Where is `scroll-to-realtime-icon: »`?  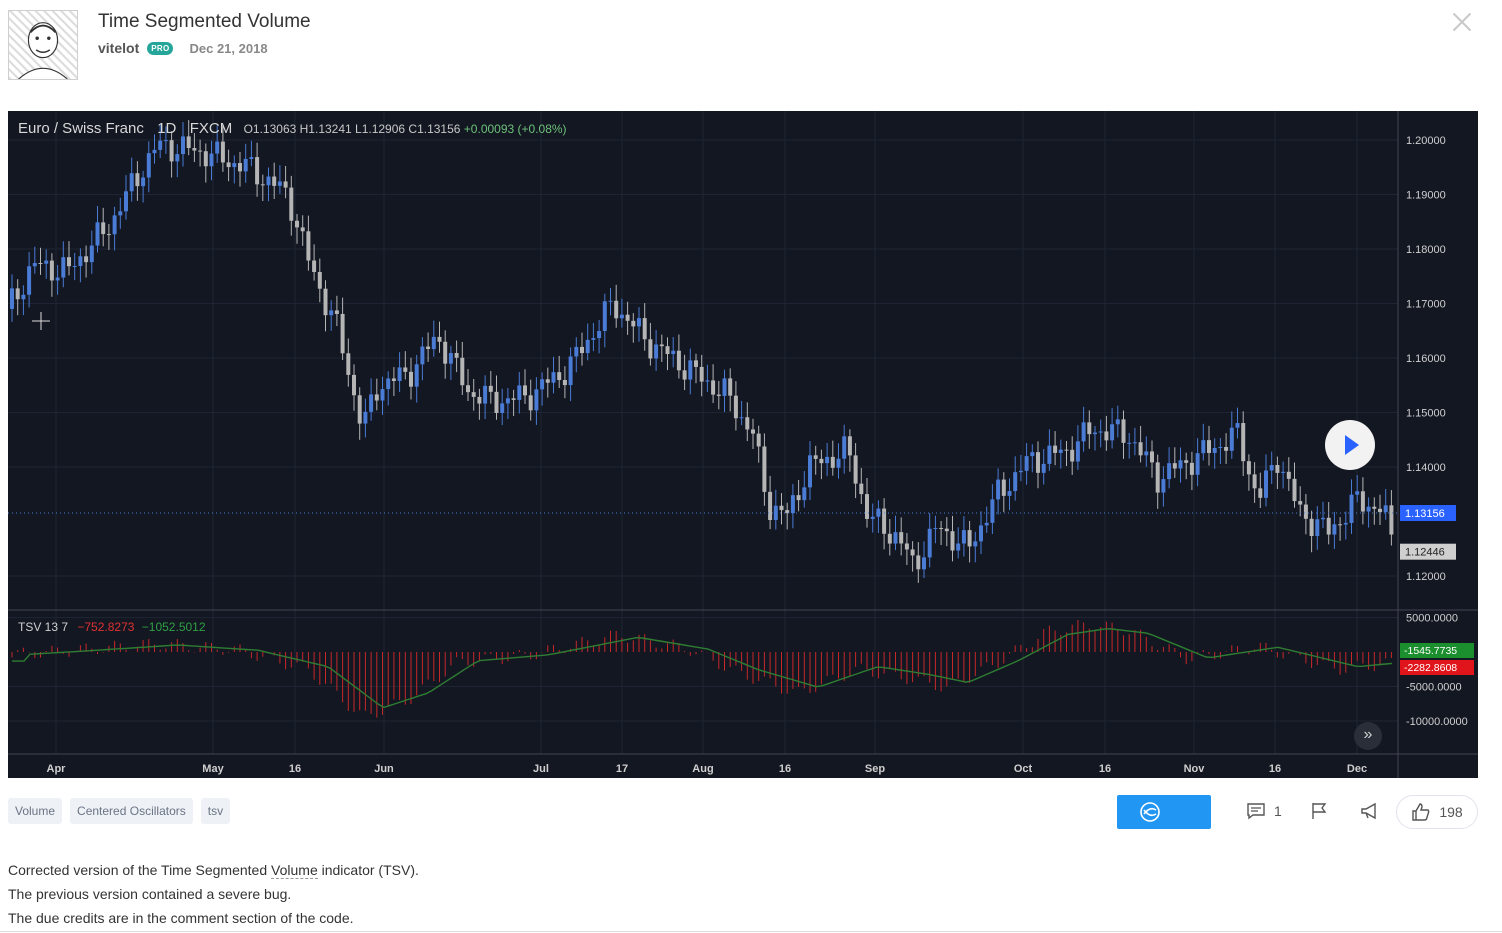
scroll-to-realtime-icon: » is located at coordinates (1368, 736).